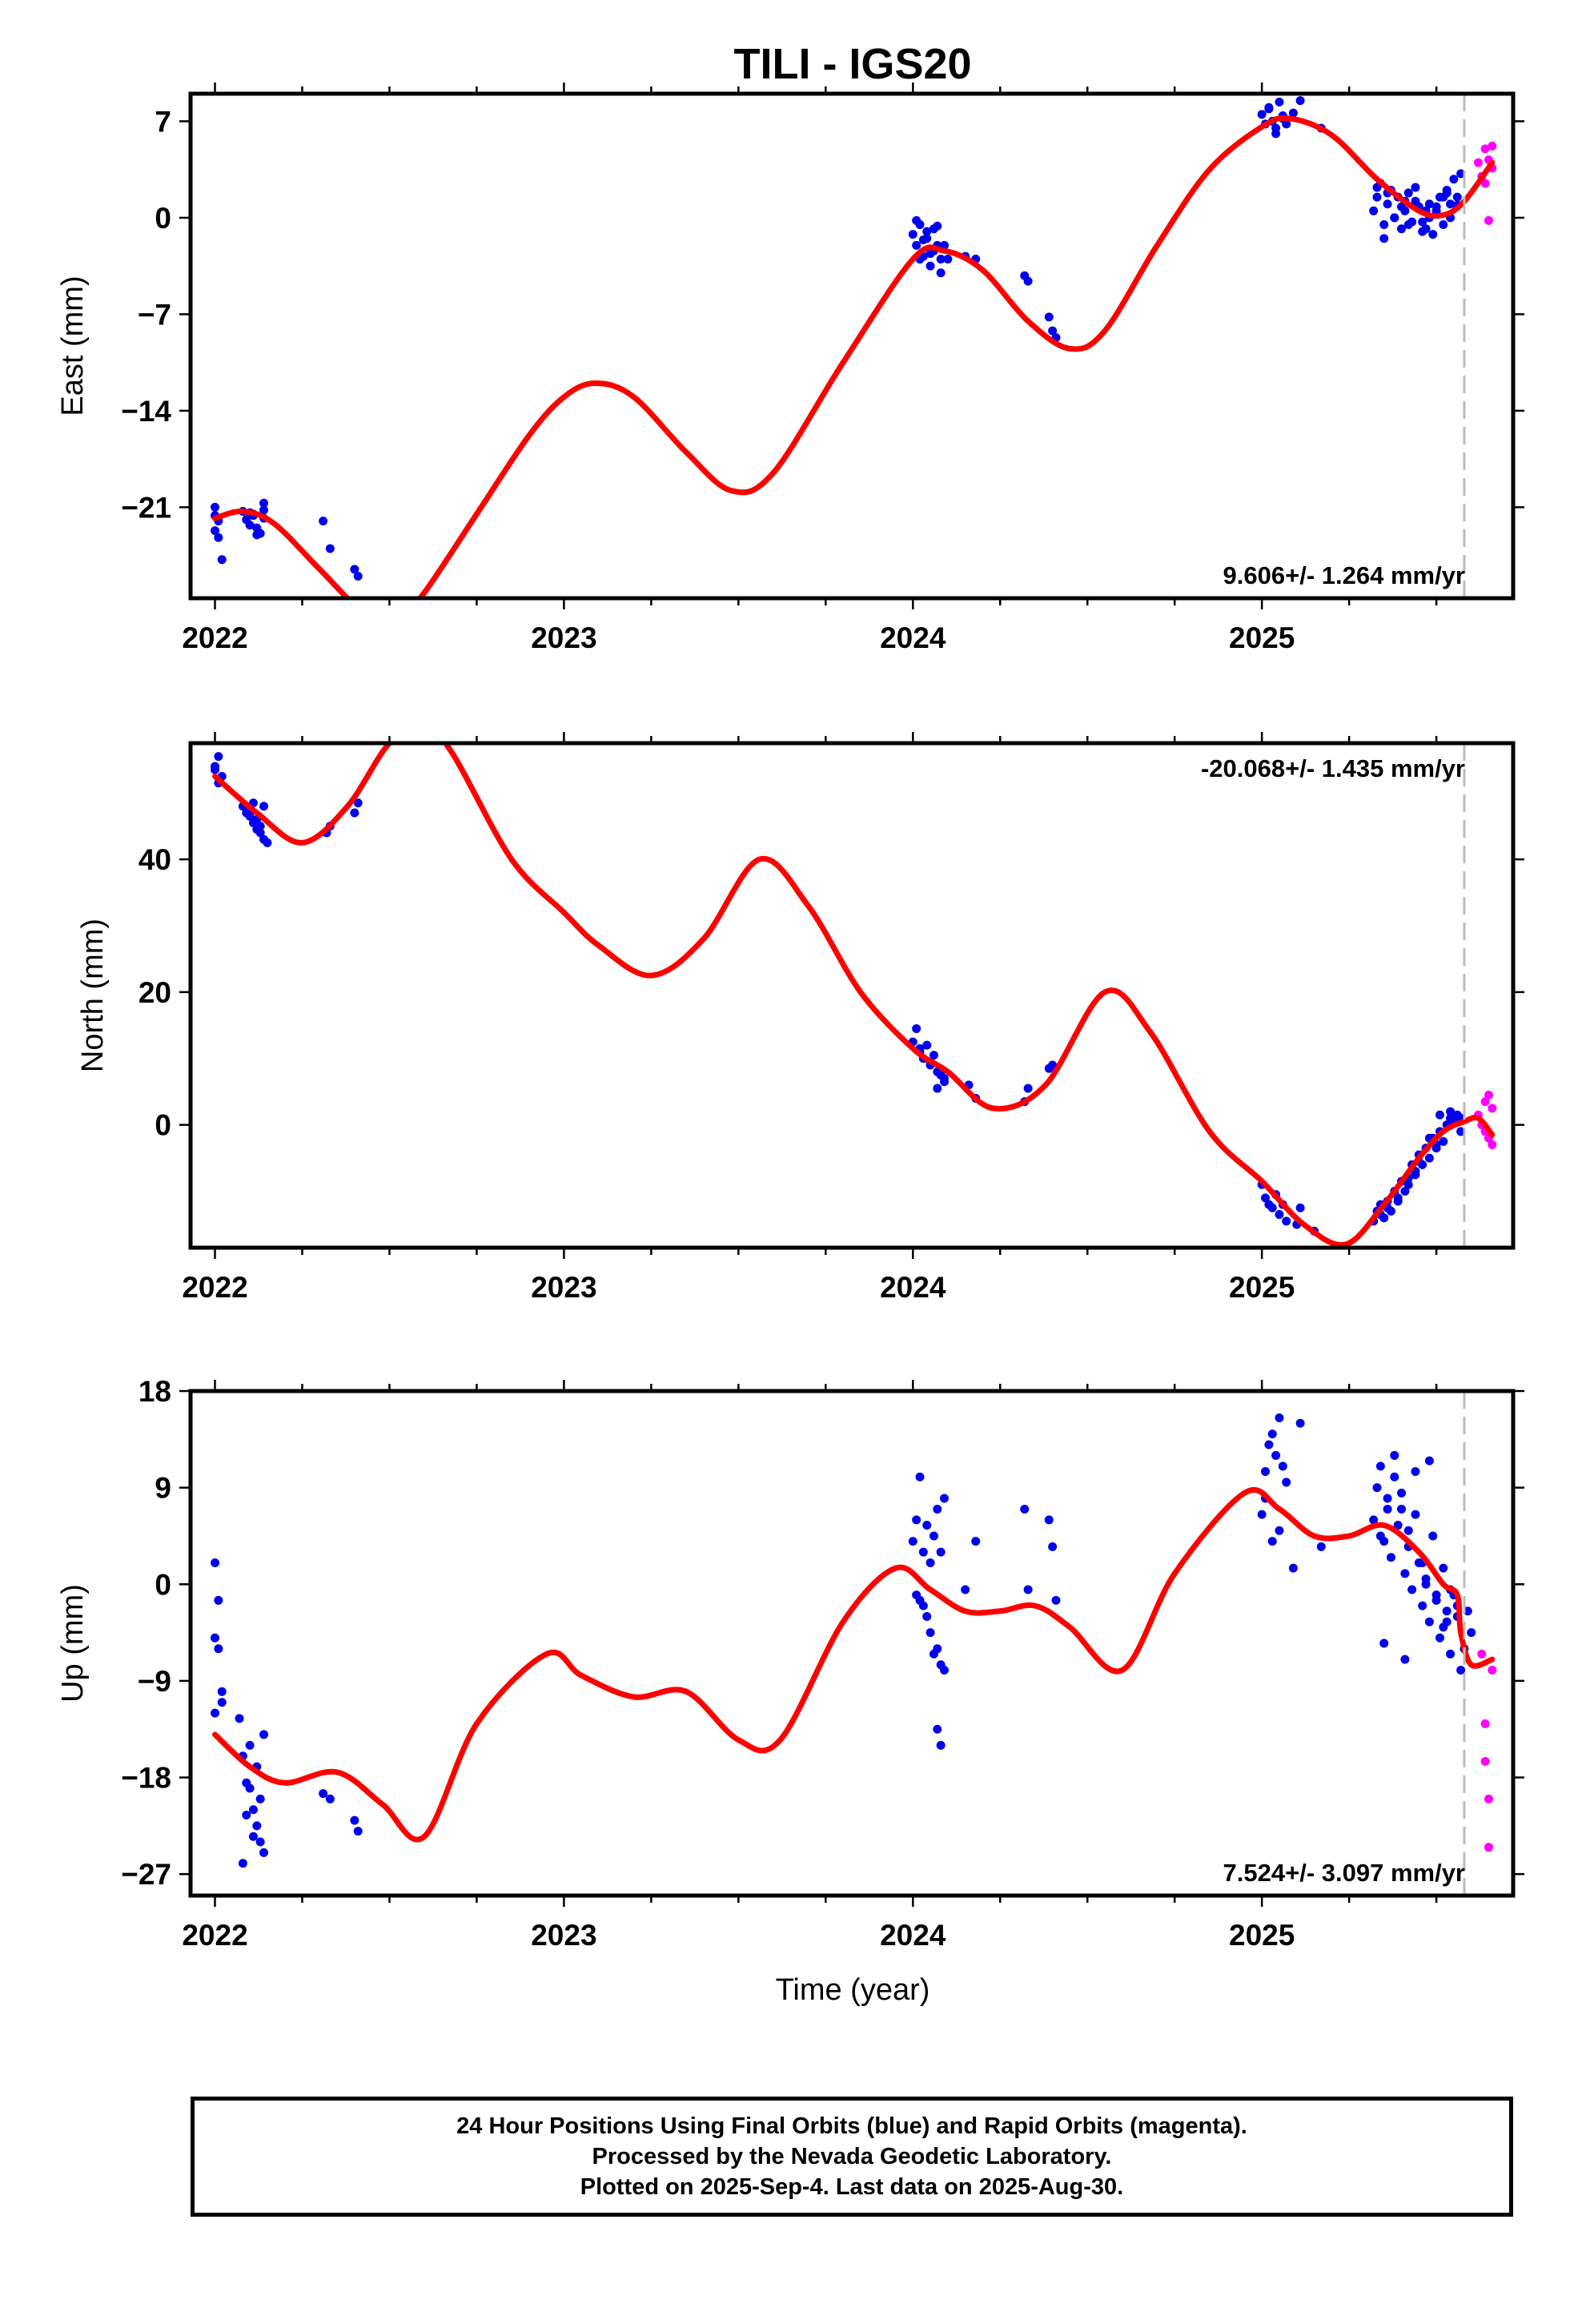 The width and height of the screenshot is (1582, 2324). Describe the element at coordinates (163, 121) in the screenshot. I see `y-tick-label: 7` at that location.